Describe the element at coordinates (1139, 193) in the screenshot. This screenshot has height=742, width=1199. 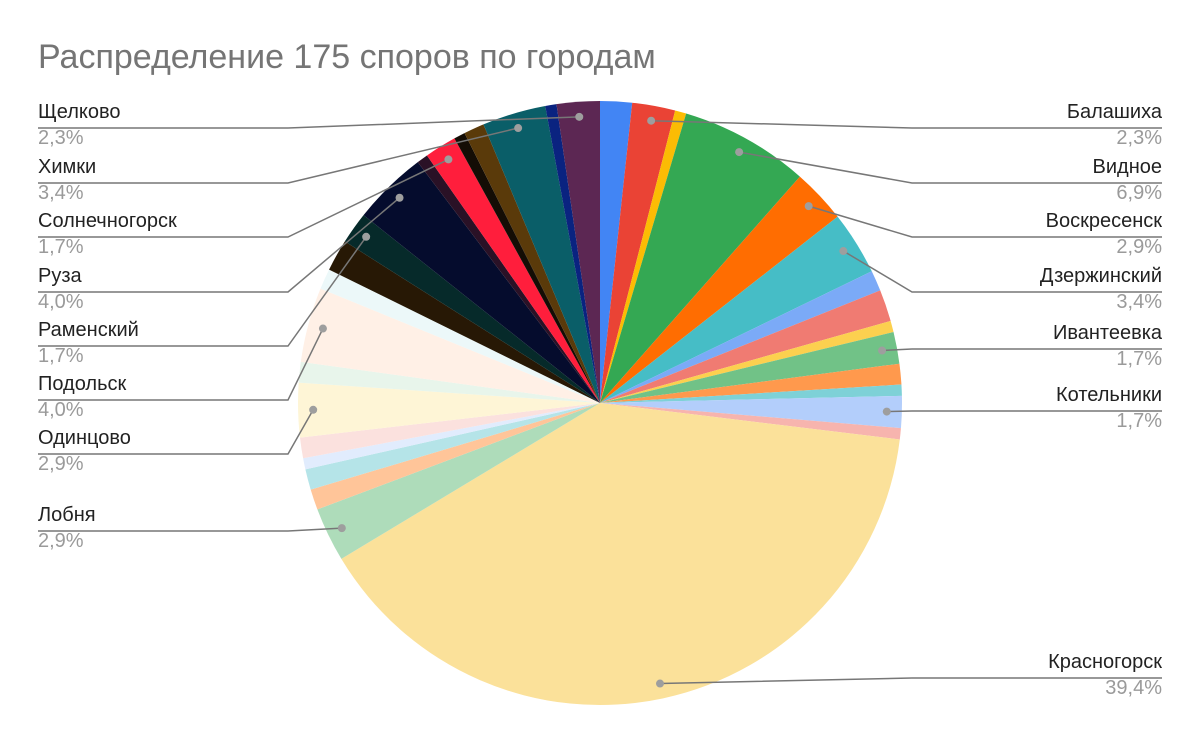
I see `slice-value-label: 6,9%` at that location.